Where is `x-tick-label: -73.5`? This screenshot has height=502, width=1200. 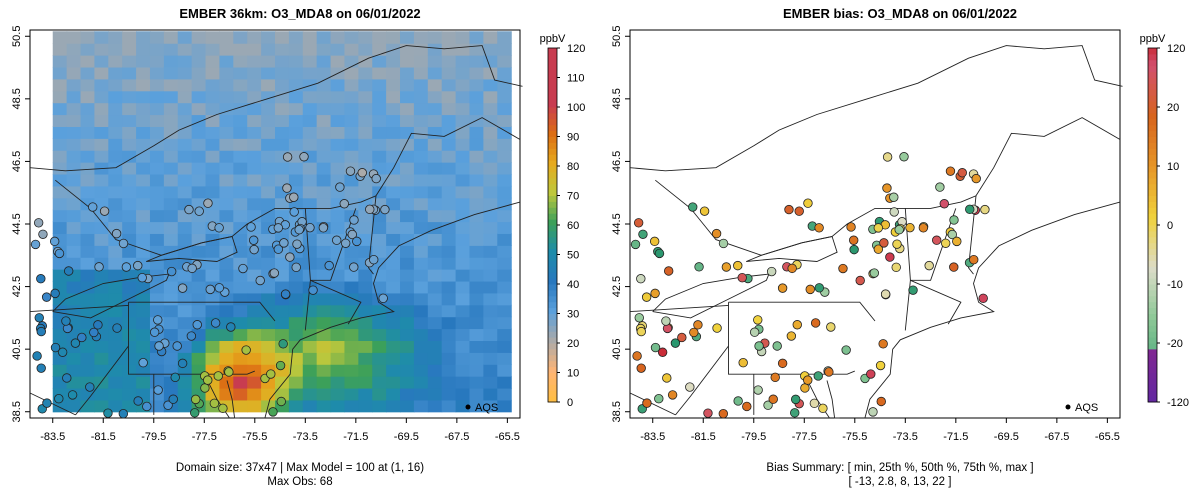 x-tick-label: -73.5 is located at coordinates (305, 437).